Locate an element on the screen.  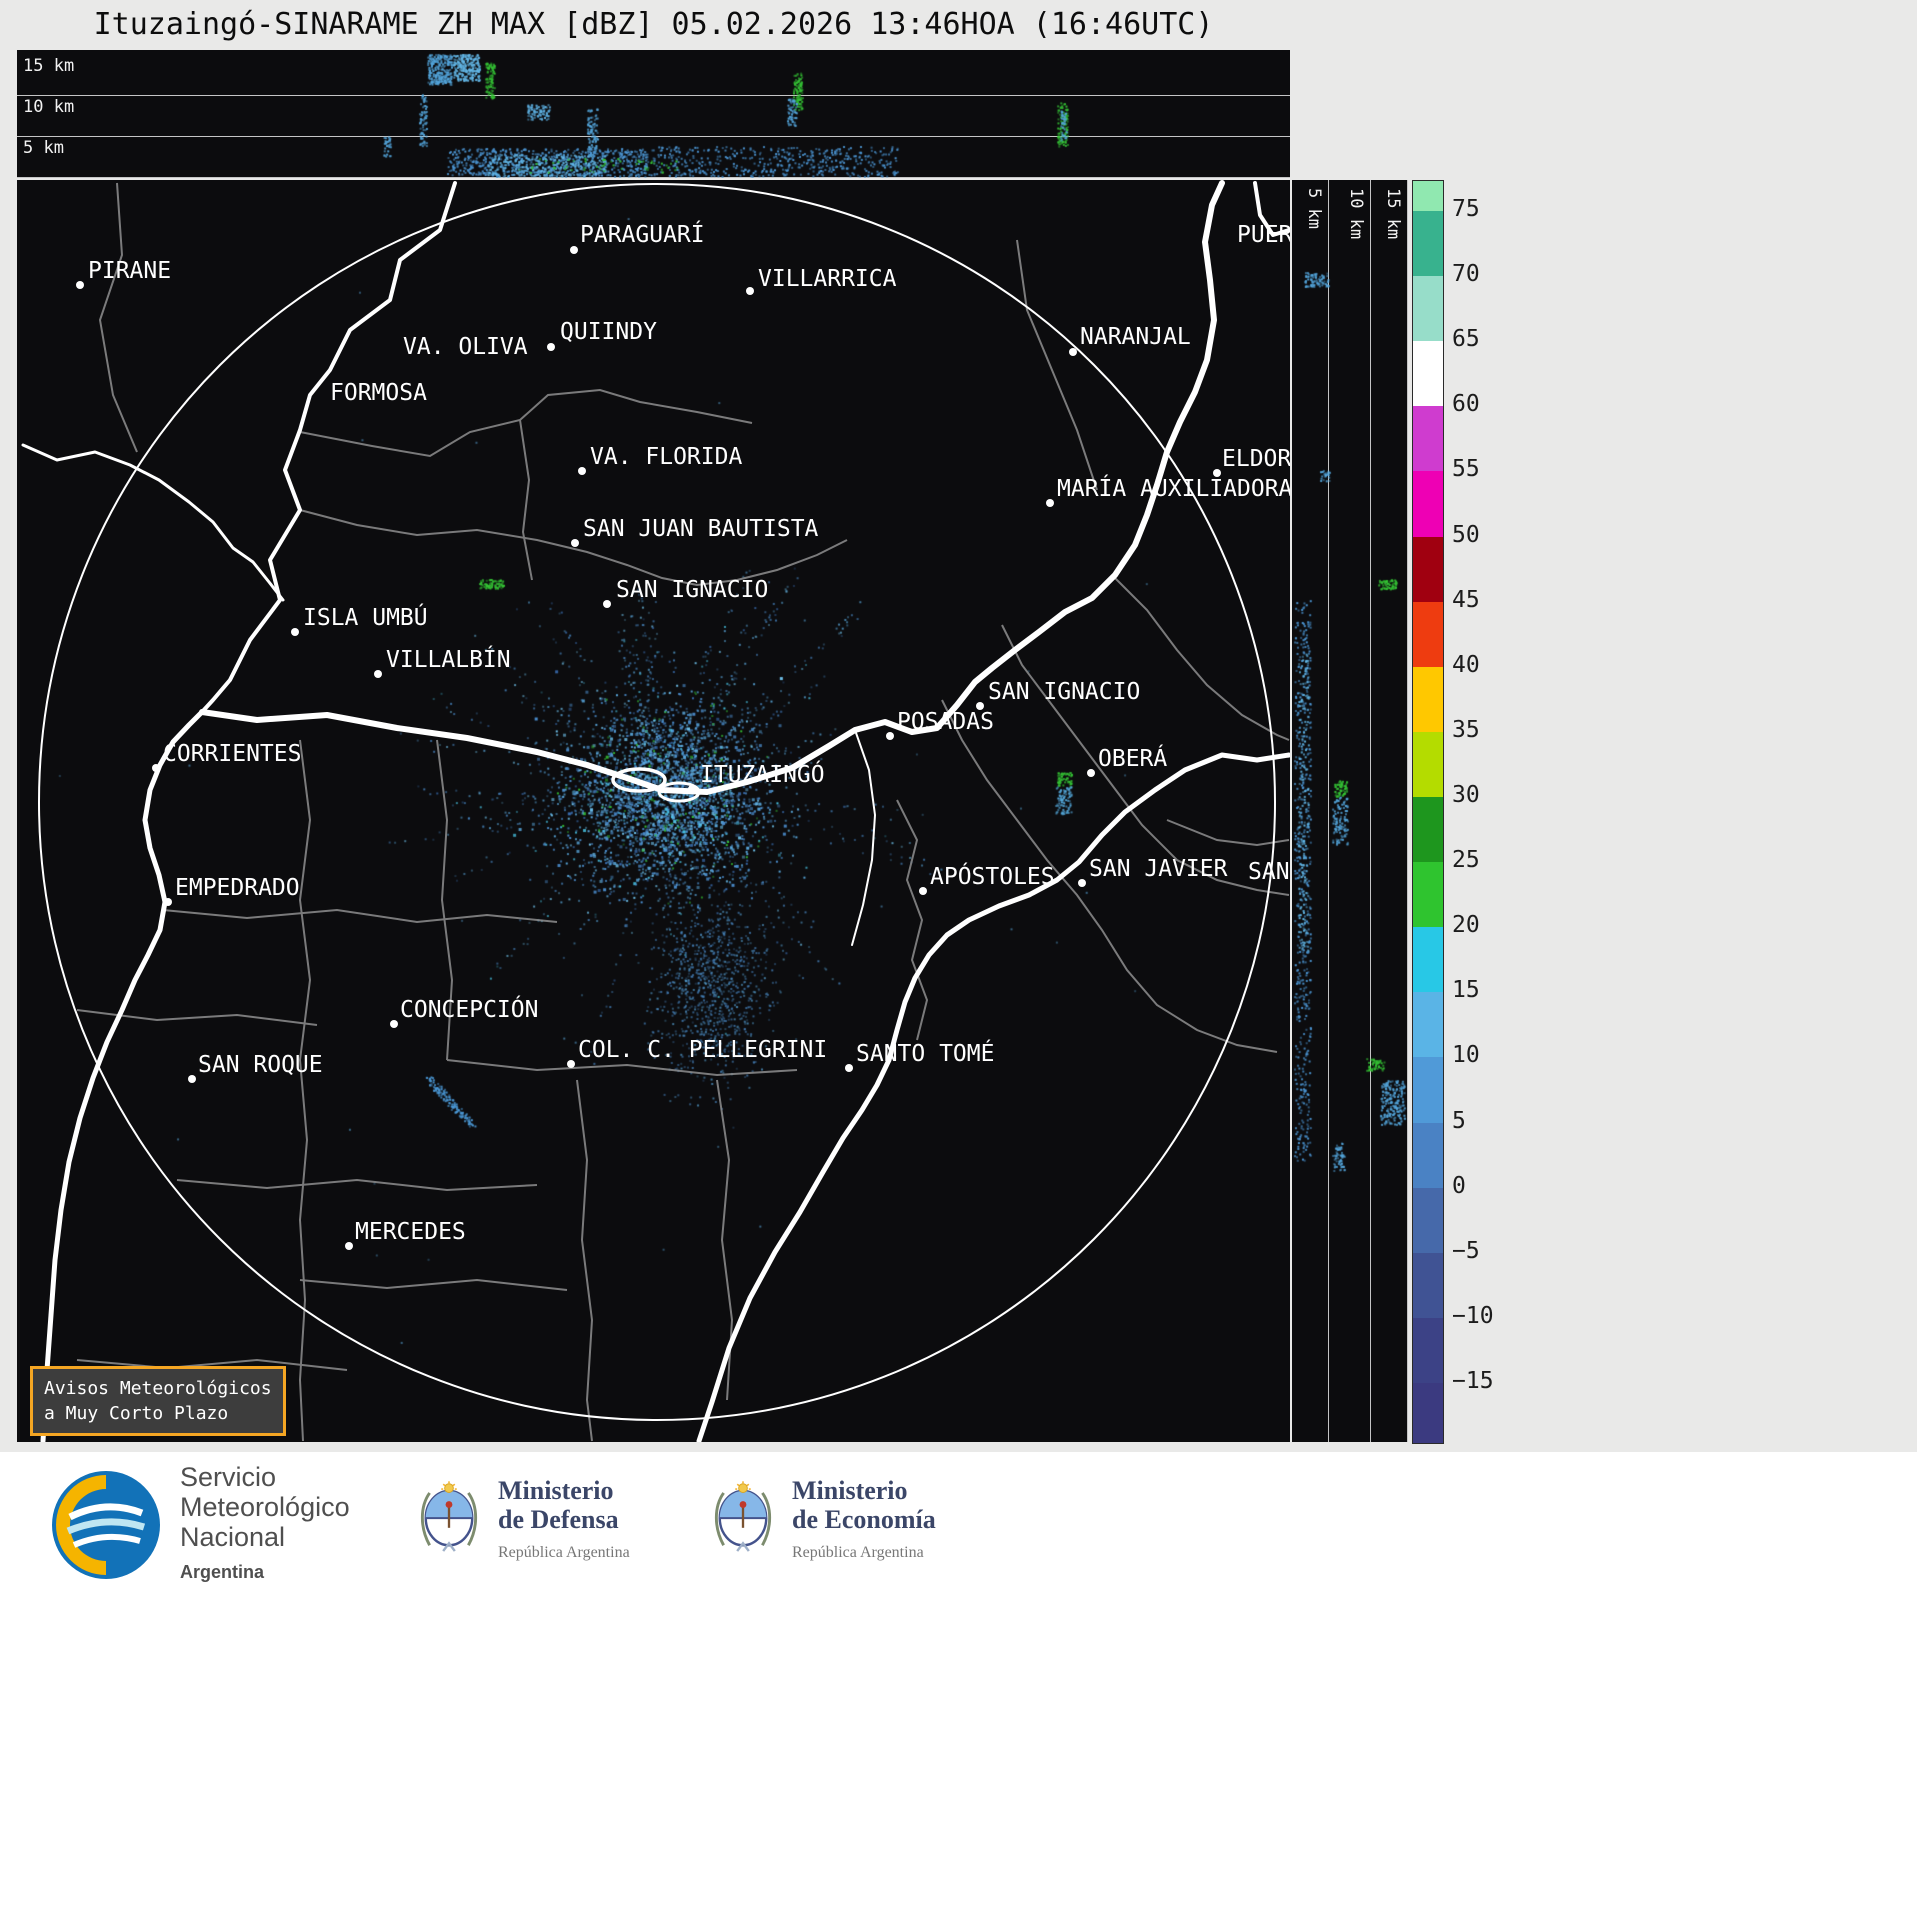
city-label: CORRIENTES is located at coordinates (232, 754).